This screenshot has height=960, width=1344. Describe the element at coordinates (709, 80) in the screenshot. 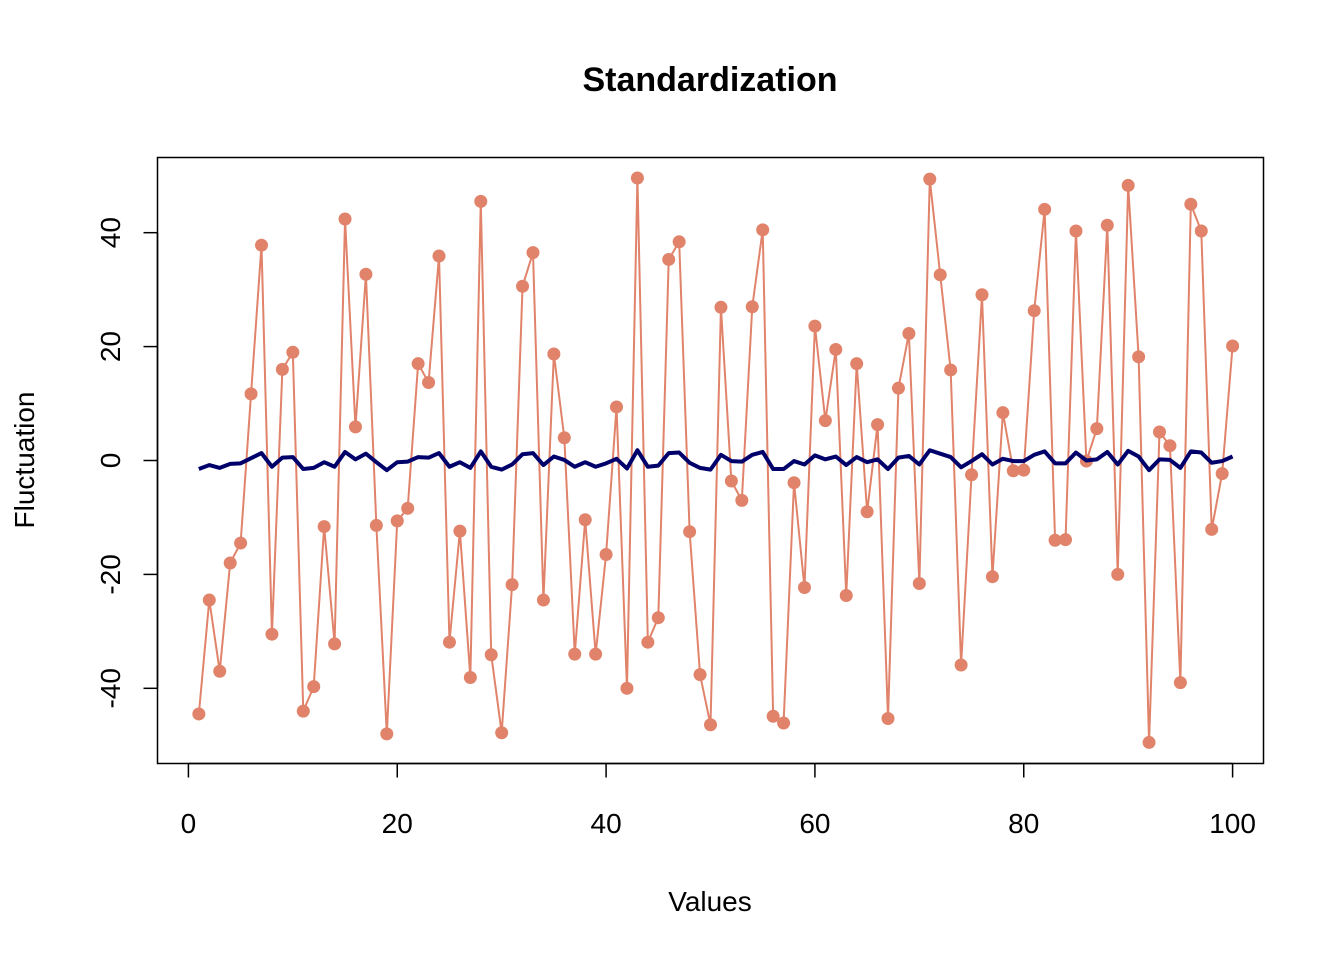

I see `chart-title: Standardization` at that location.